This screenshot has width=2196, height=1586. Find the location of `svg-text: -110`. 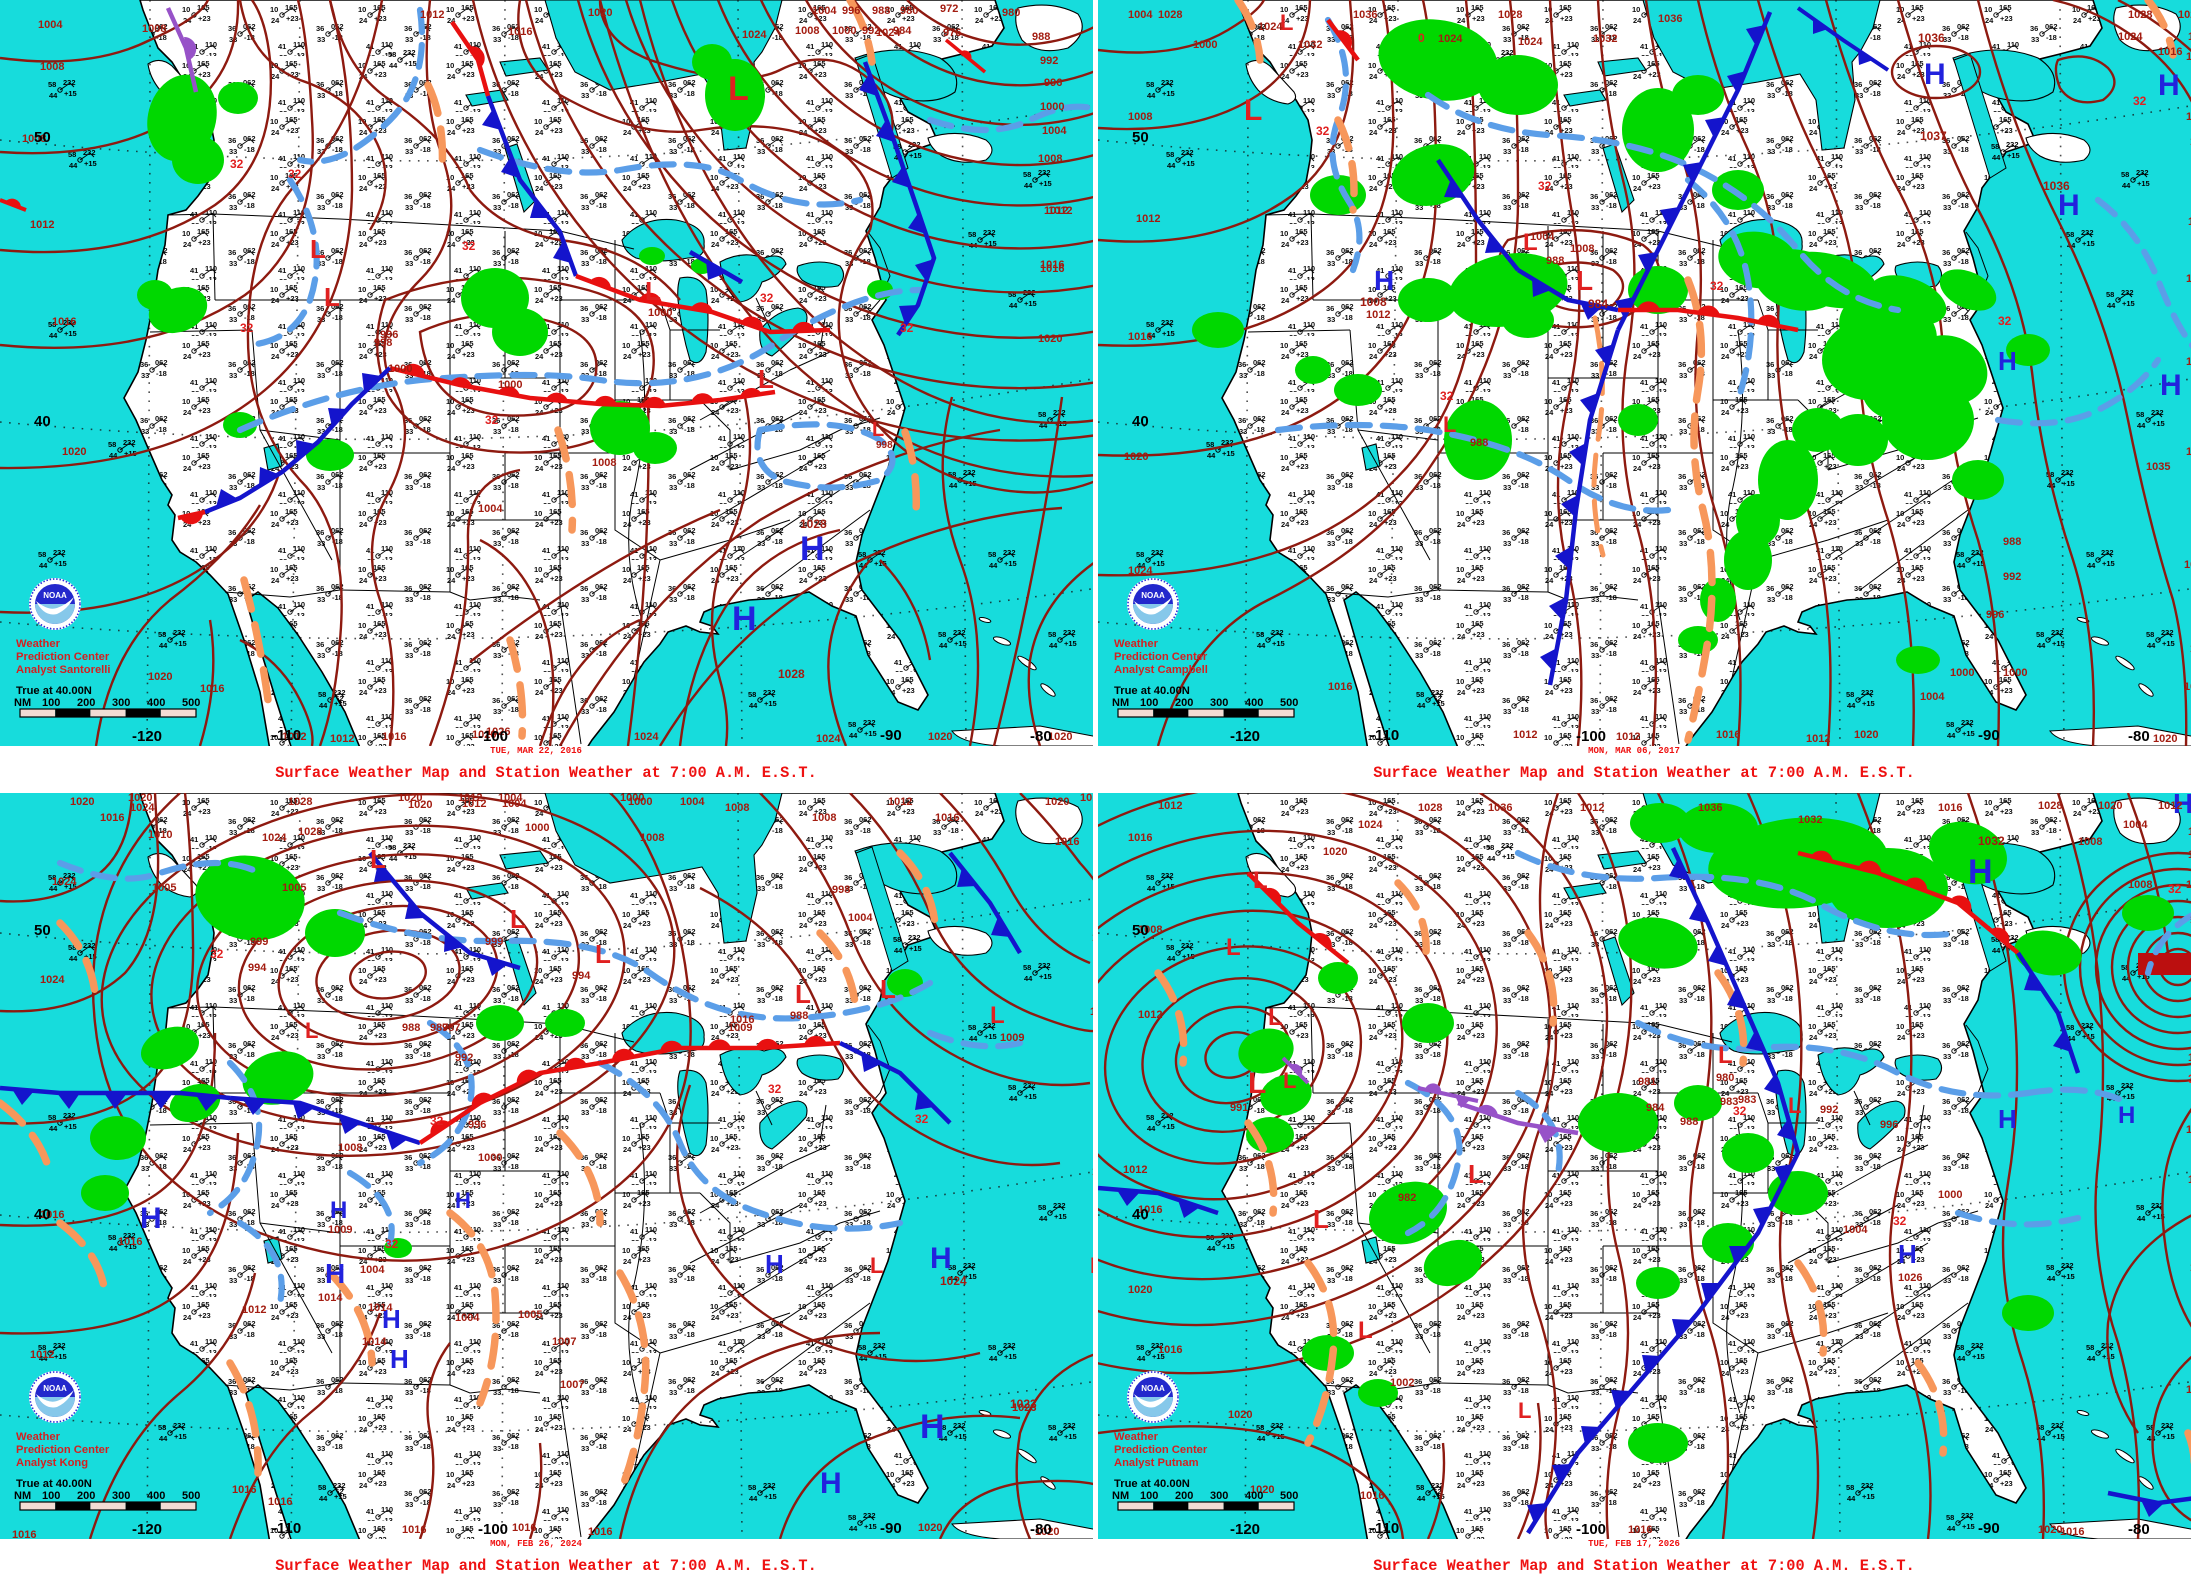

svg-text: -110 is located at coordinates (286, 1528).